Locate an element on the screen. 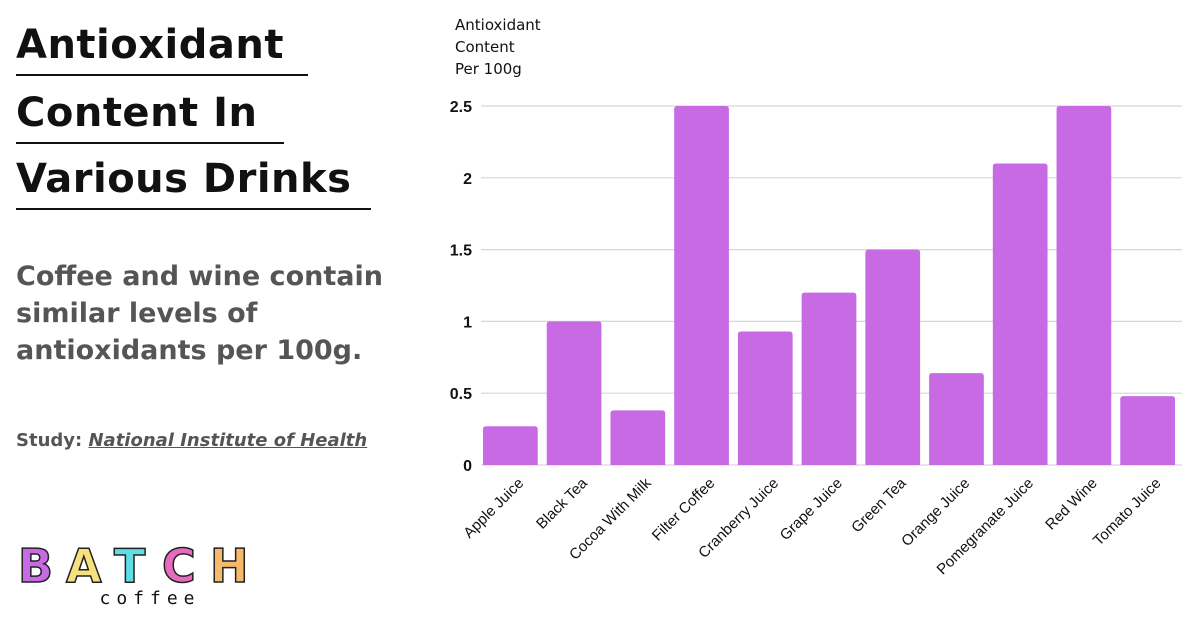  title-line-2: Content In is located at coordinates (150, 117).